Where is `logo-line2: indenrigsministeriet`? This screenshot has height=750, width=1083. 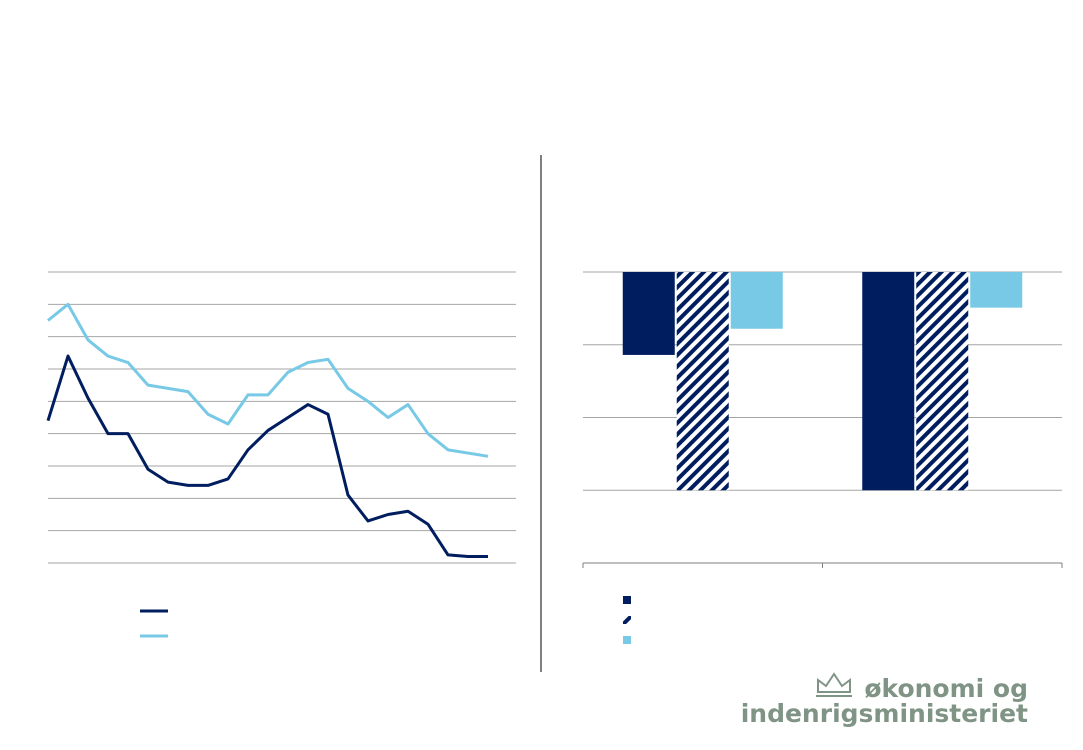 logo-line2: indenrigsministeriet is located at coordinates (884, 713).